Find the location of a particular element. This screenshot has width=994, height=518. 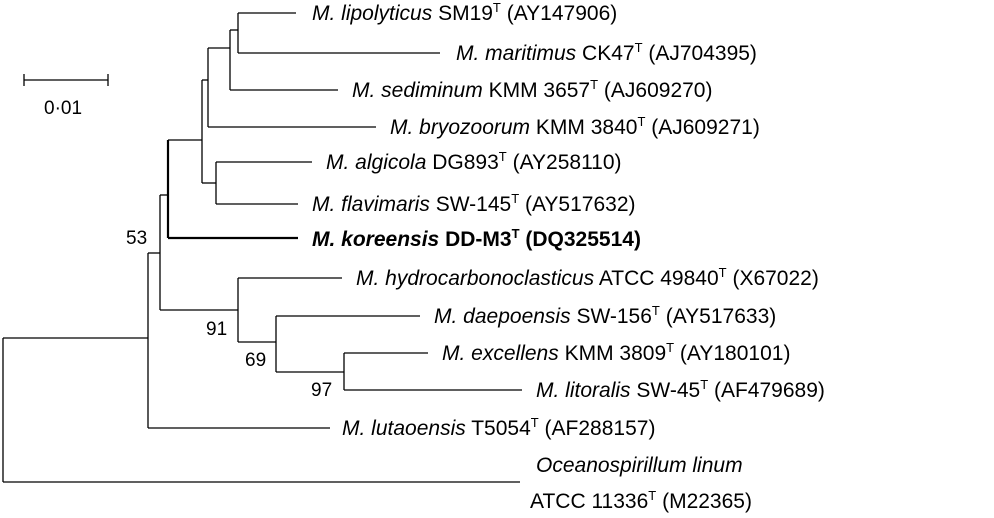

bootstrap-97: 97 is located at coordinates (321, 390).